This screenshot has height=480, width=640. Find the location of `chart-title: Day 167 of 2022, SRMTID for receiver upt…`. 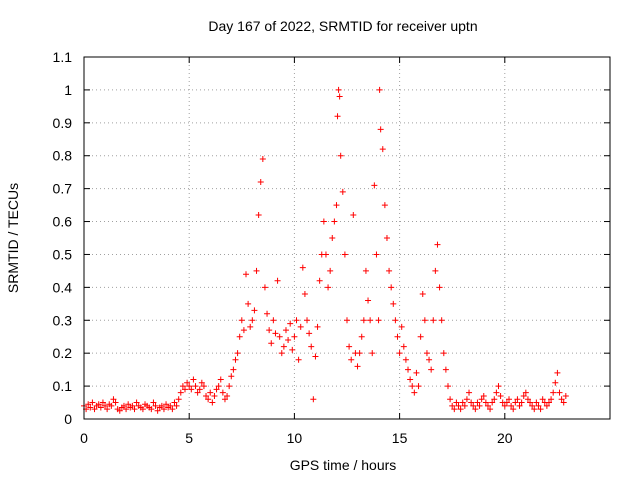

chart-title: Day 167 of 2022, SRMTID for receiver upt… is located at coordinates (342, 26).